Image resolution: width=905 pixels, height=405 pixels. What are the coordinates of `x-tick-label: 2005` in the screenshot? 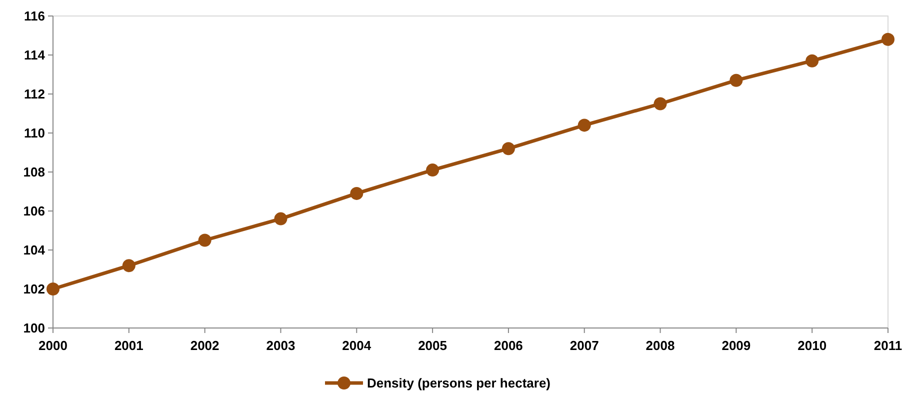 It's located at (433, 345).